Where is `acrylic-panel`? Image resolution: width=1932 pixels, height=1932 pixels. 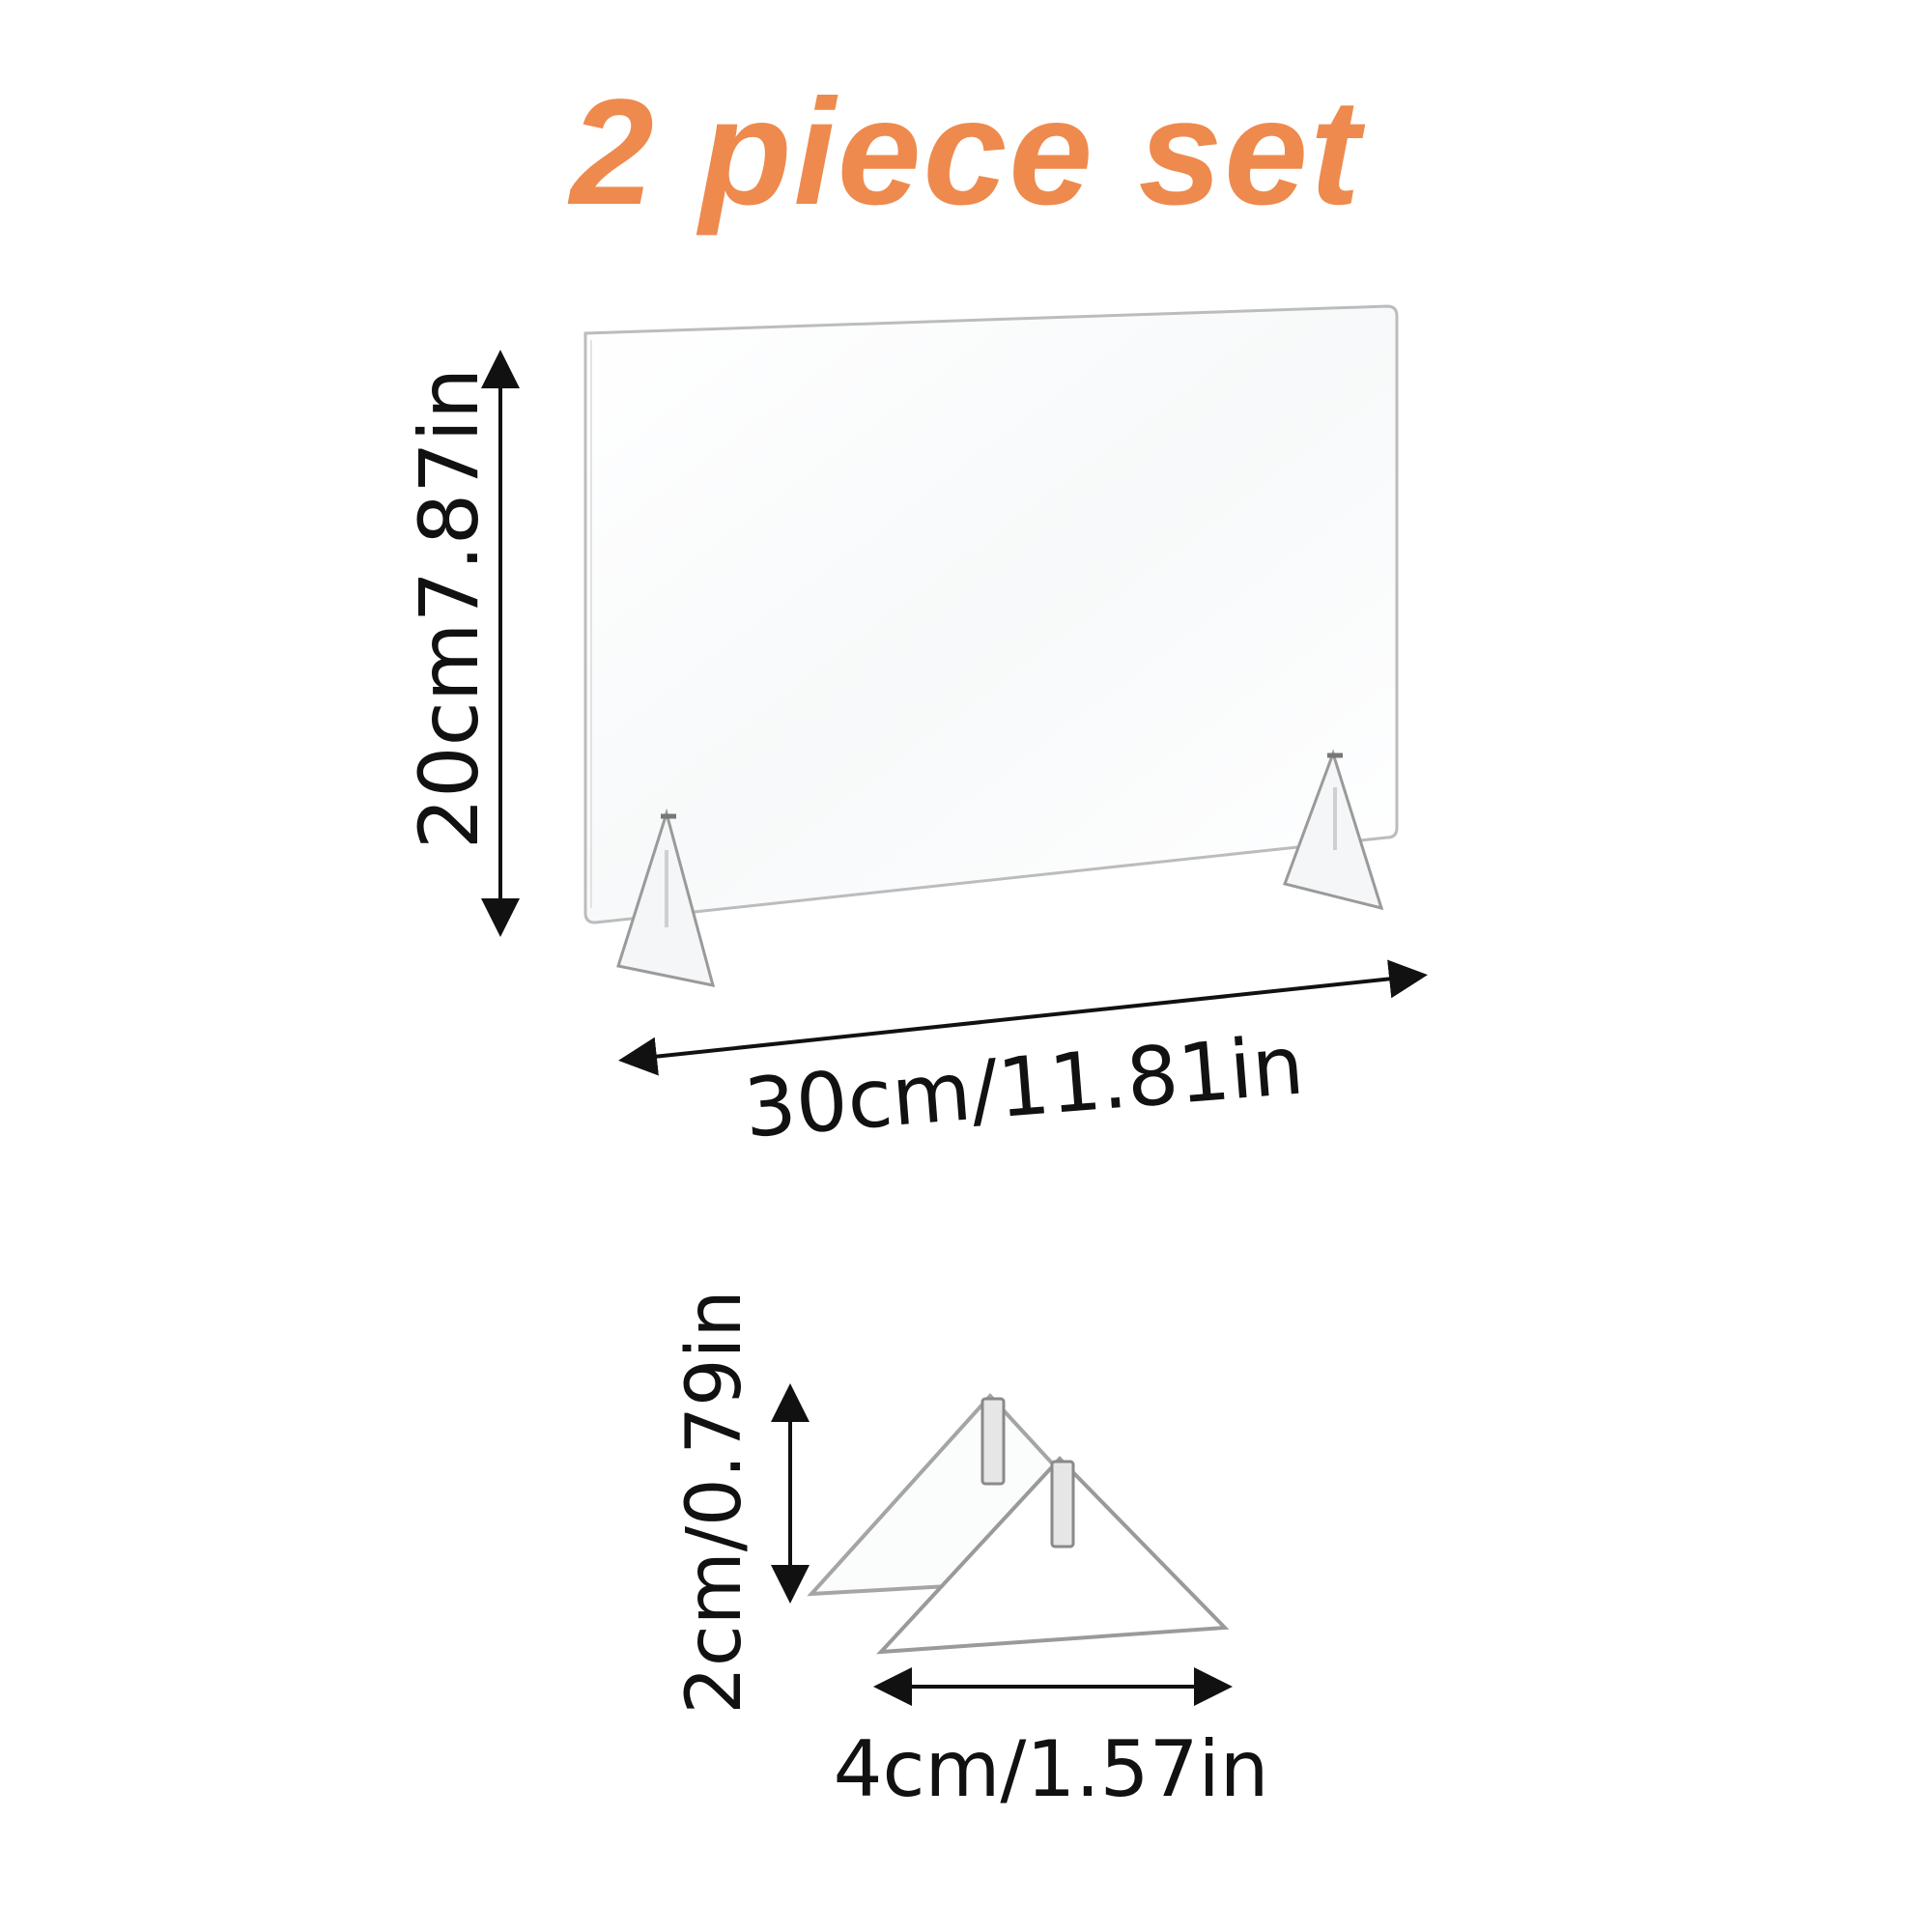 acrylic-panel is located at coordinates (991, 614).